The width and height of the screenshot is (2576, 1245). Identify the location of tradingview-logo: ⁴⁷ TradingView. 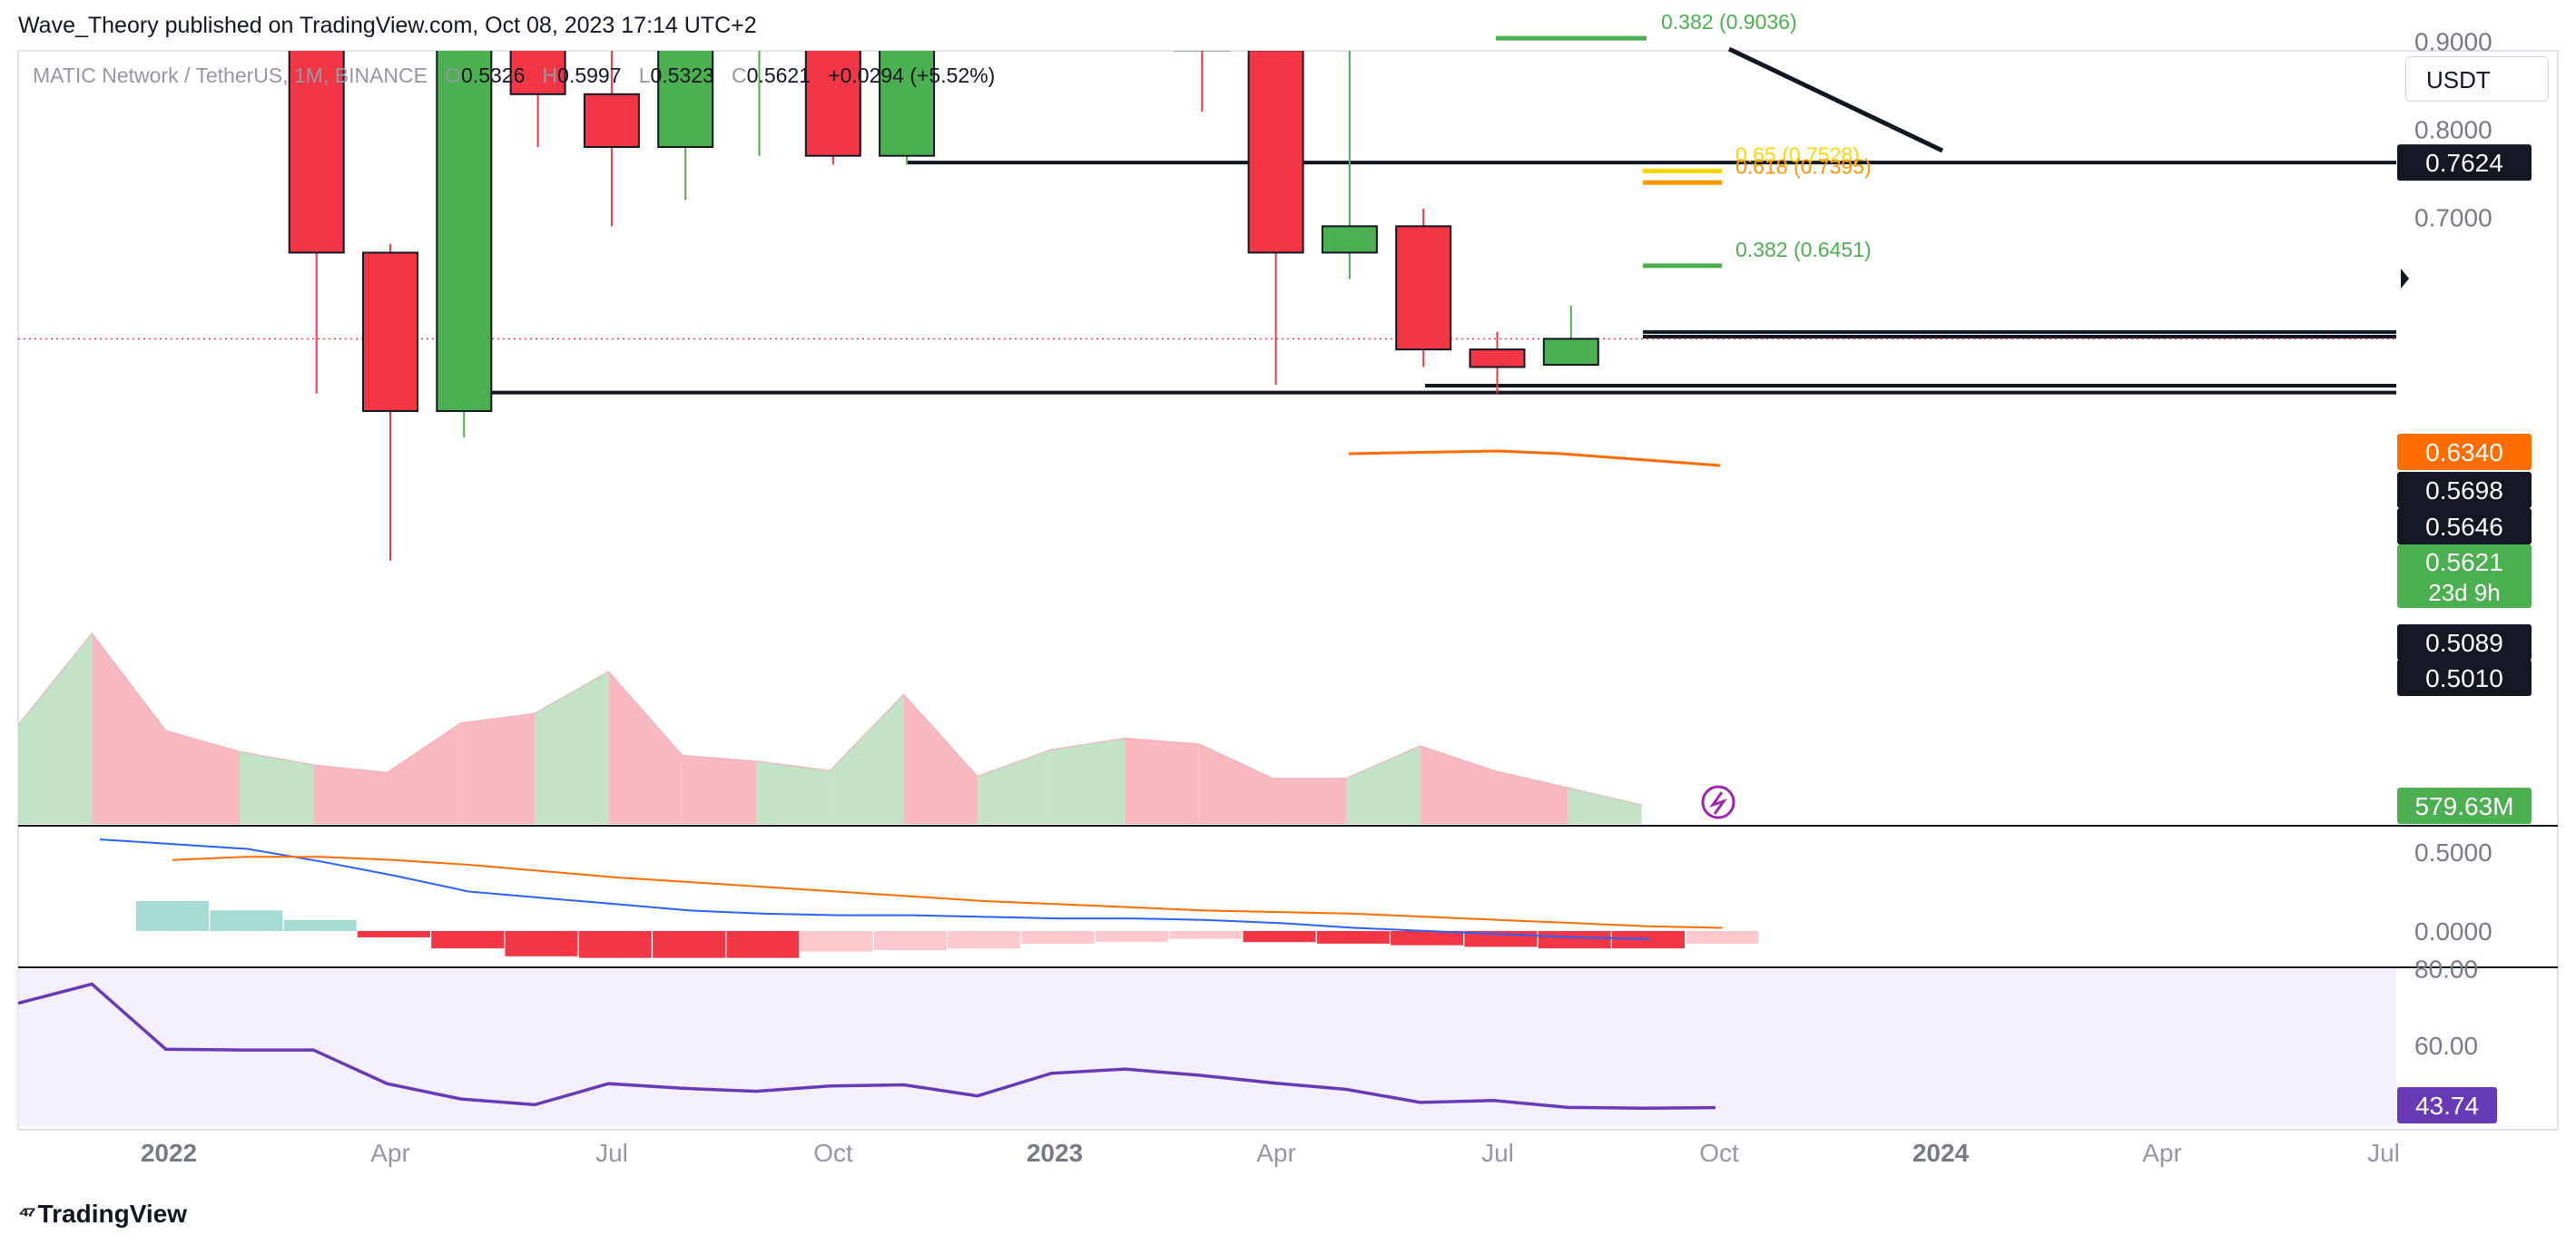
(102, 1214).